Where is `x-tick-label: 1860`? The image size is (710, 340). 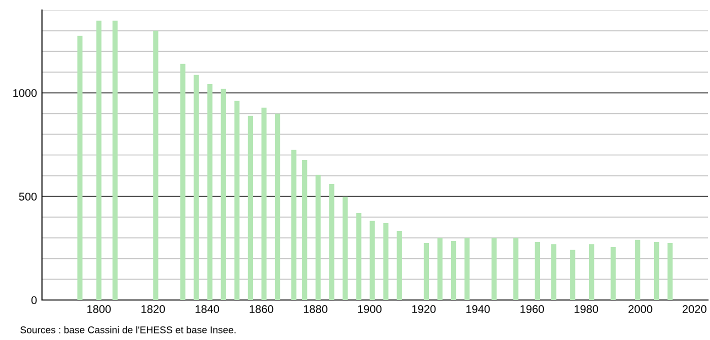
x-tick-label: 1860 is located at coordinates (262, 309).